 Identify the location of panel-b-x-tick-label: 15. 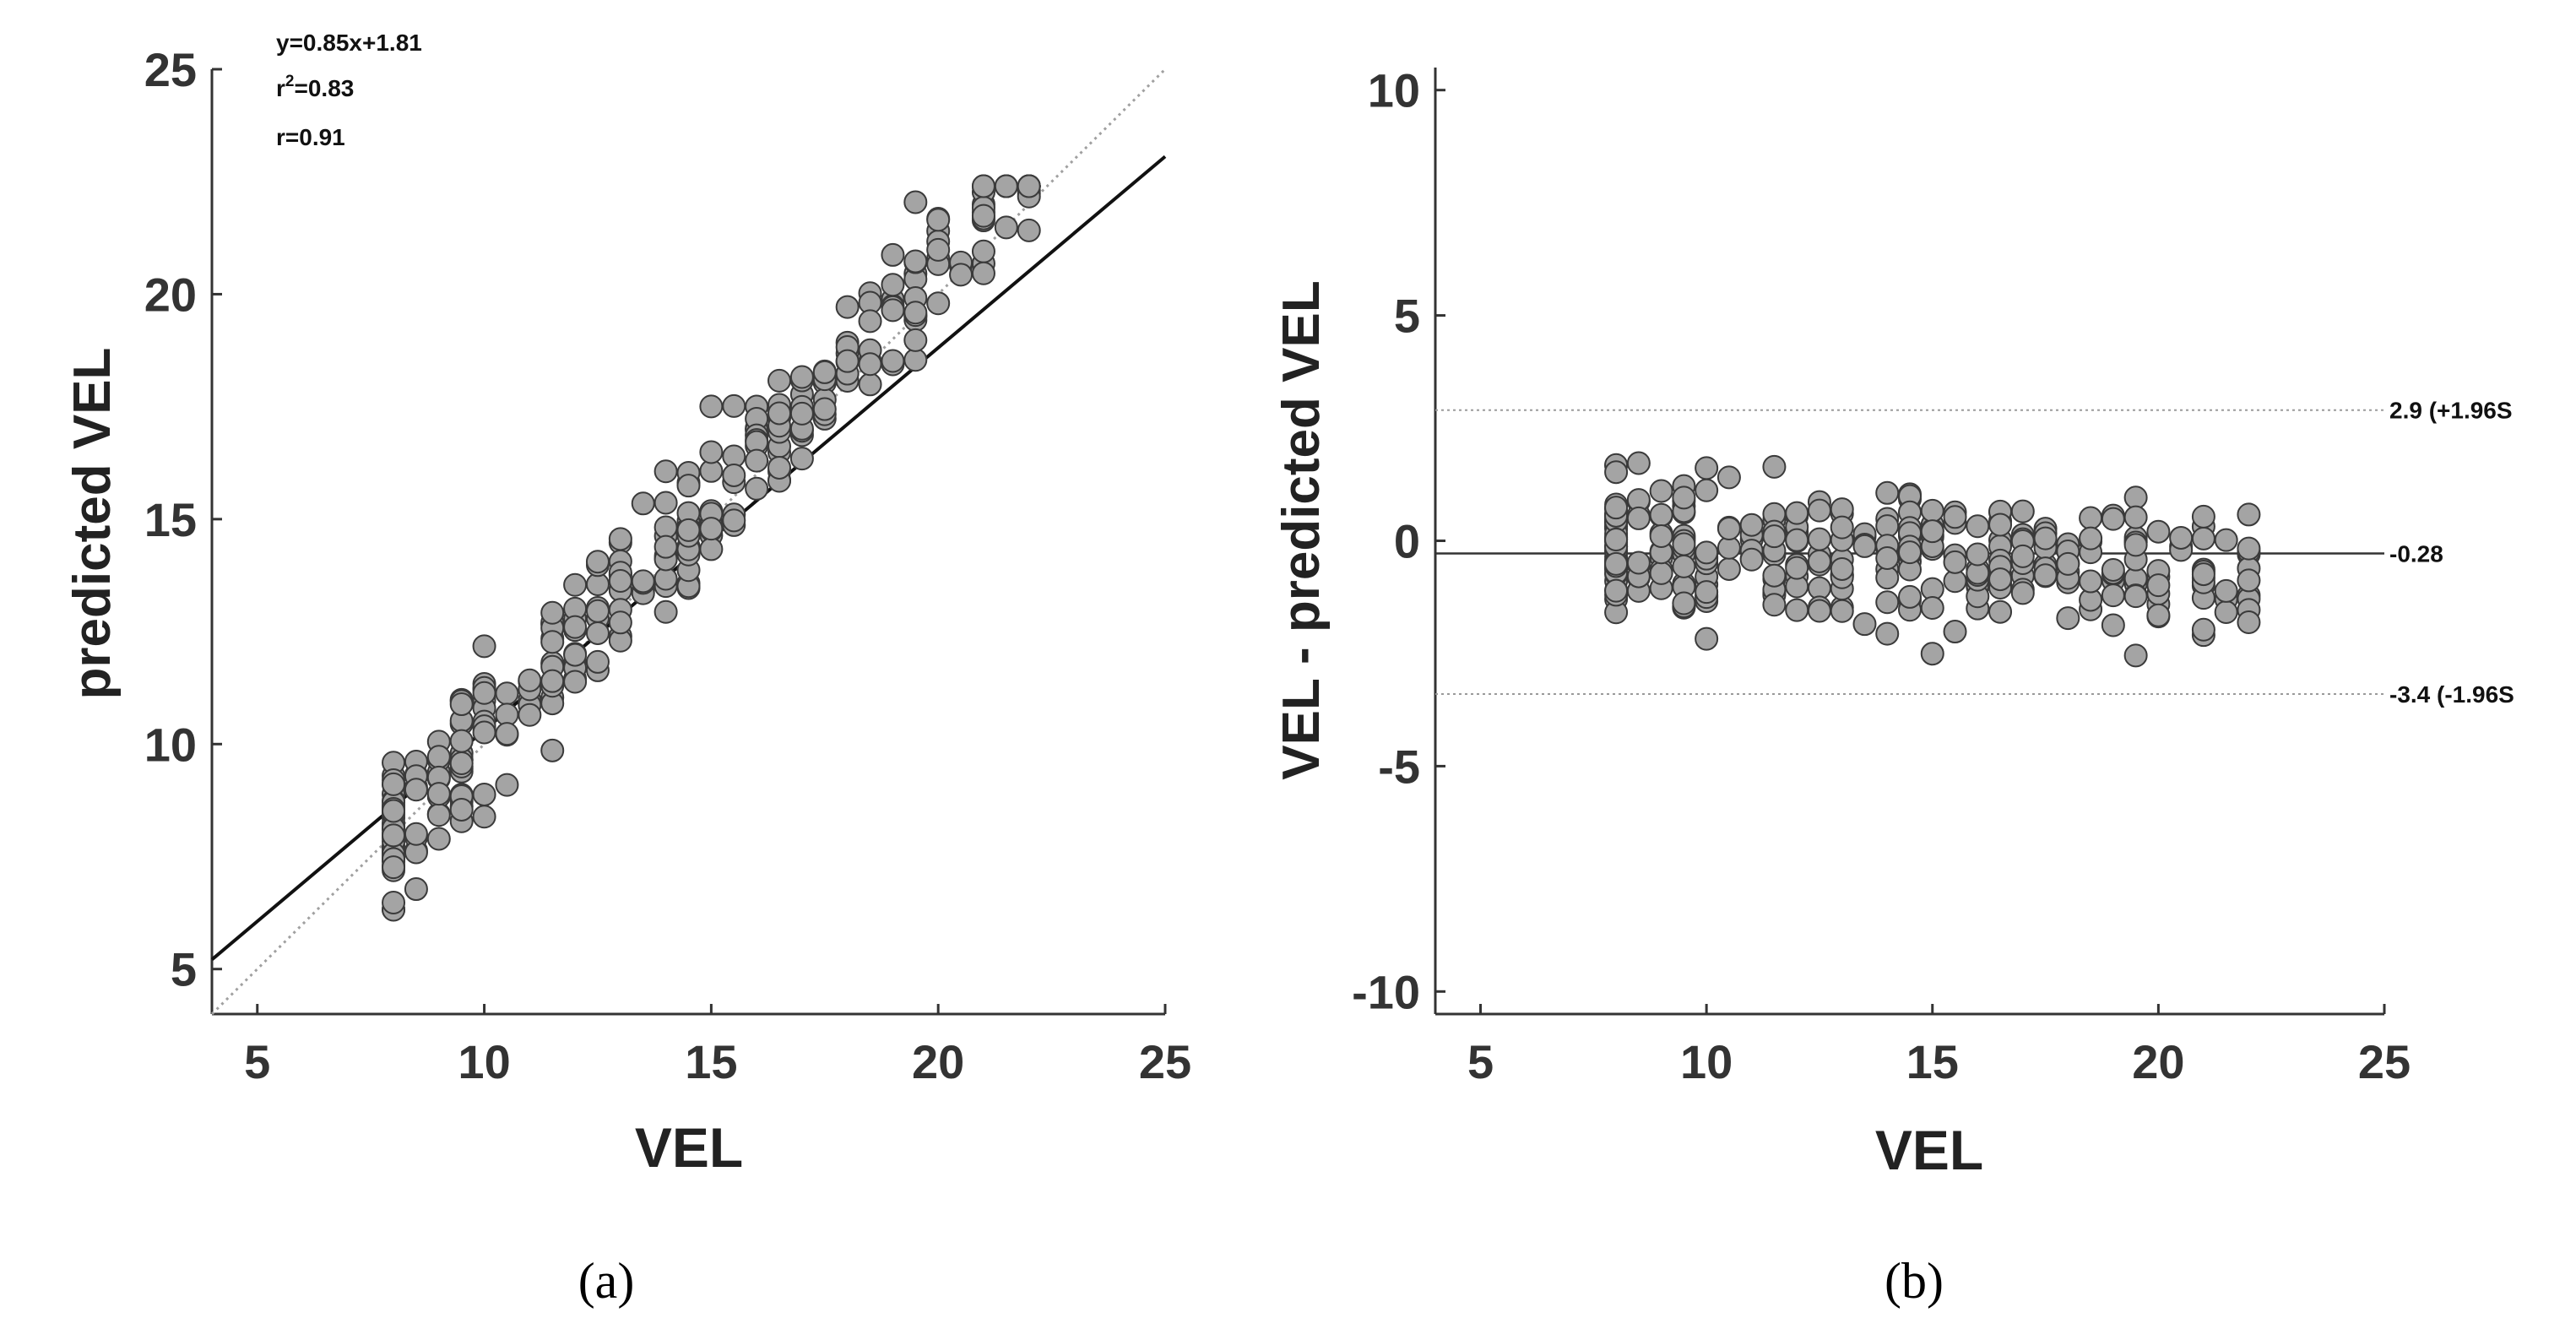
(1933, 1061).